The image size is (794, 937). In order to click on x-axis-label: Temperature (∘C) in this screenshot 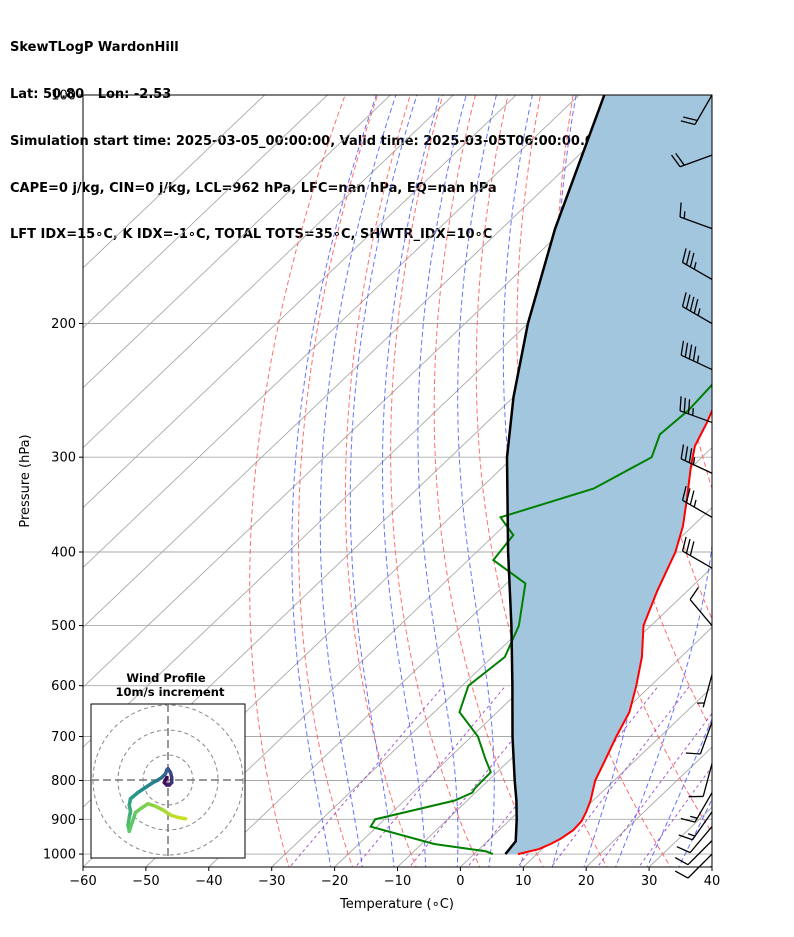, I will do `click(396, 904)`.